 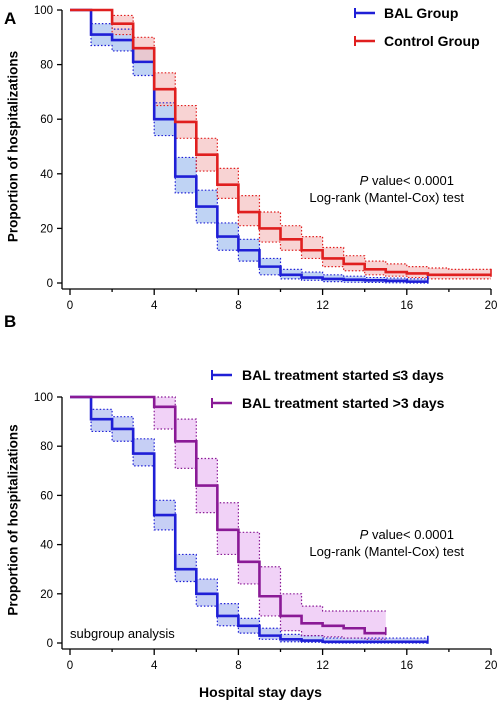 What do you see at coordinates (10, 321) in the screenshot?
I see `panel-label: B` at bounding box center [10, 321].